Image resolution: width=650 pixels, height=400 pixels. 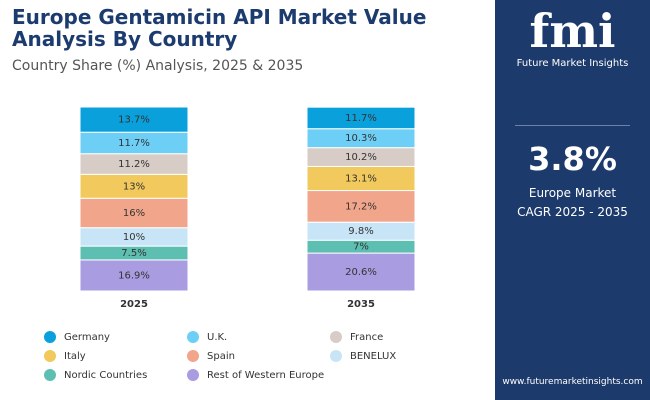 I want to click on chart-subtitle: Country Share (%) Analysis, 2025 & 2035, so click(x=158, y=66).